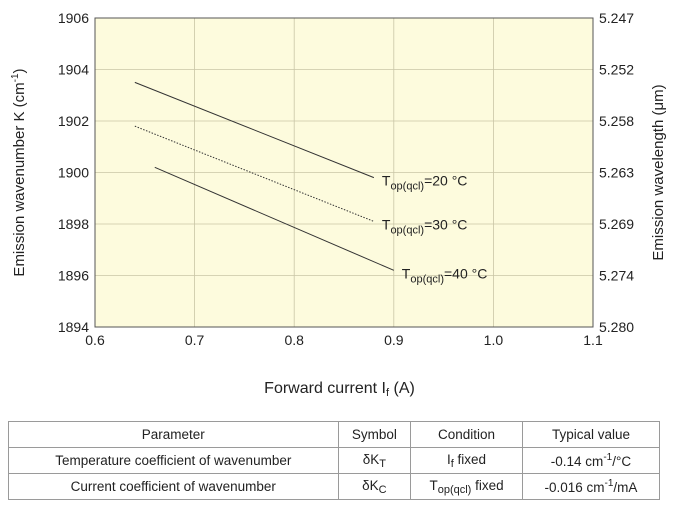  Describe the element at coordinates (73, 70) in the screenshot. I see `y-tick-label: 1904` at that location.